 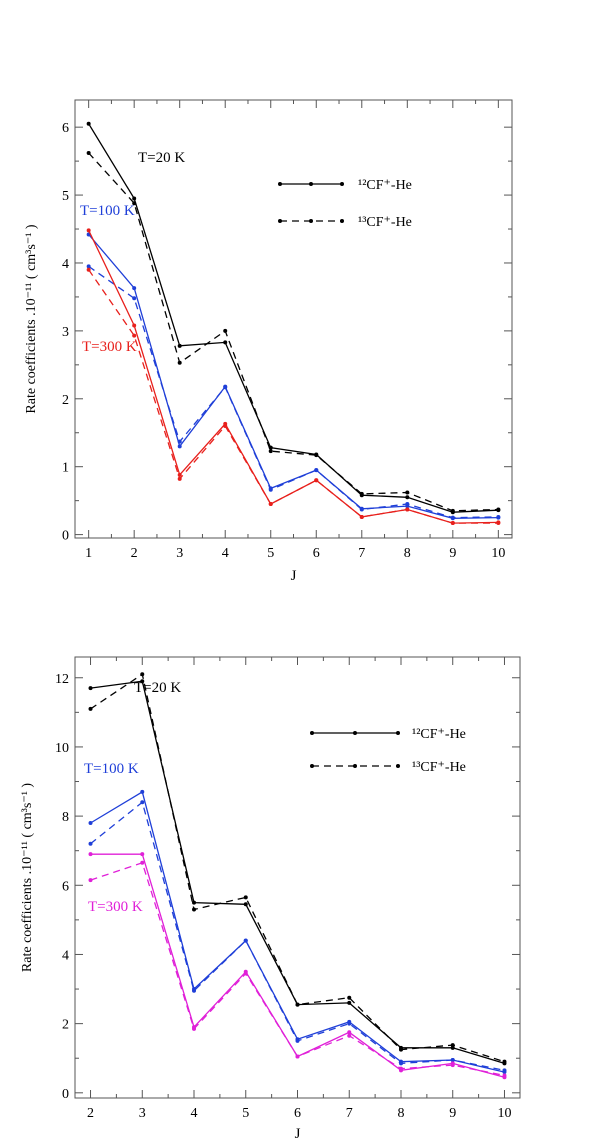 I want to click on temperature-annotation: T=300 K, so click(x=115, y=907).